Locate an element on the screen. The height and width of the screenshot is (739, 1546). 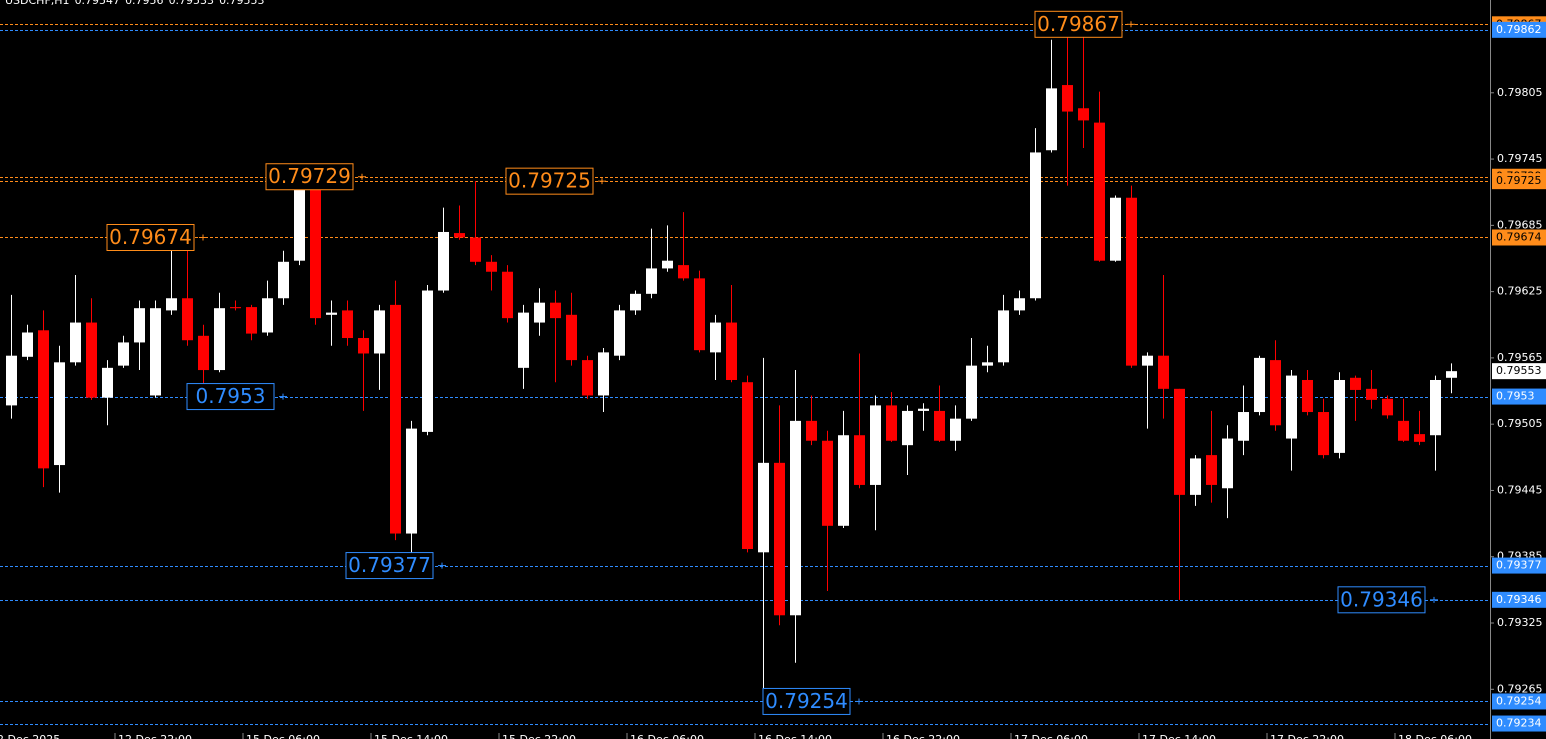
y-tick-label: 0.79505 is located at coordinates (1520, 423).